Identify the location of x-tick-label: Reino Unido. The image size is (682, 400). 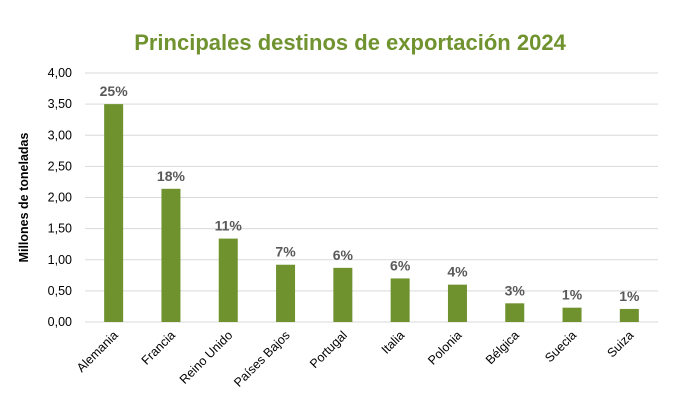
(206, 357).